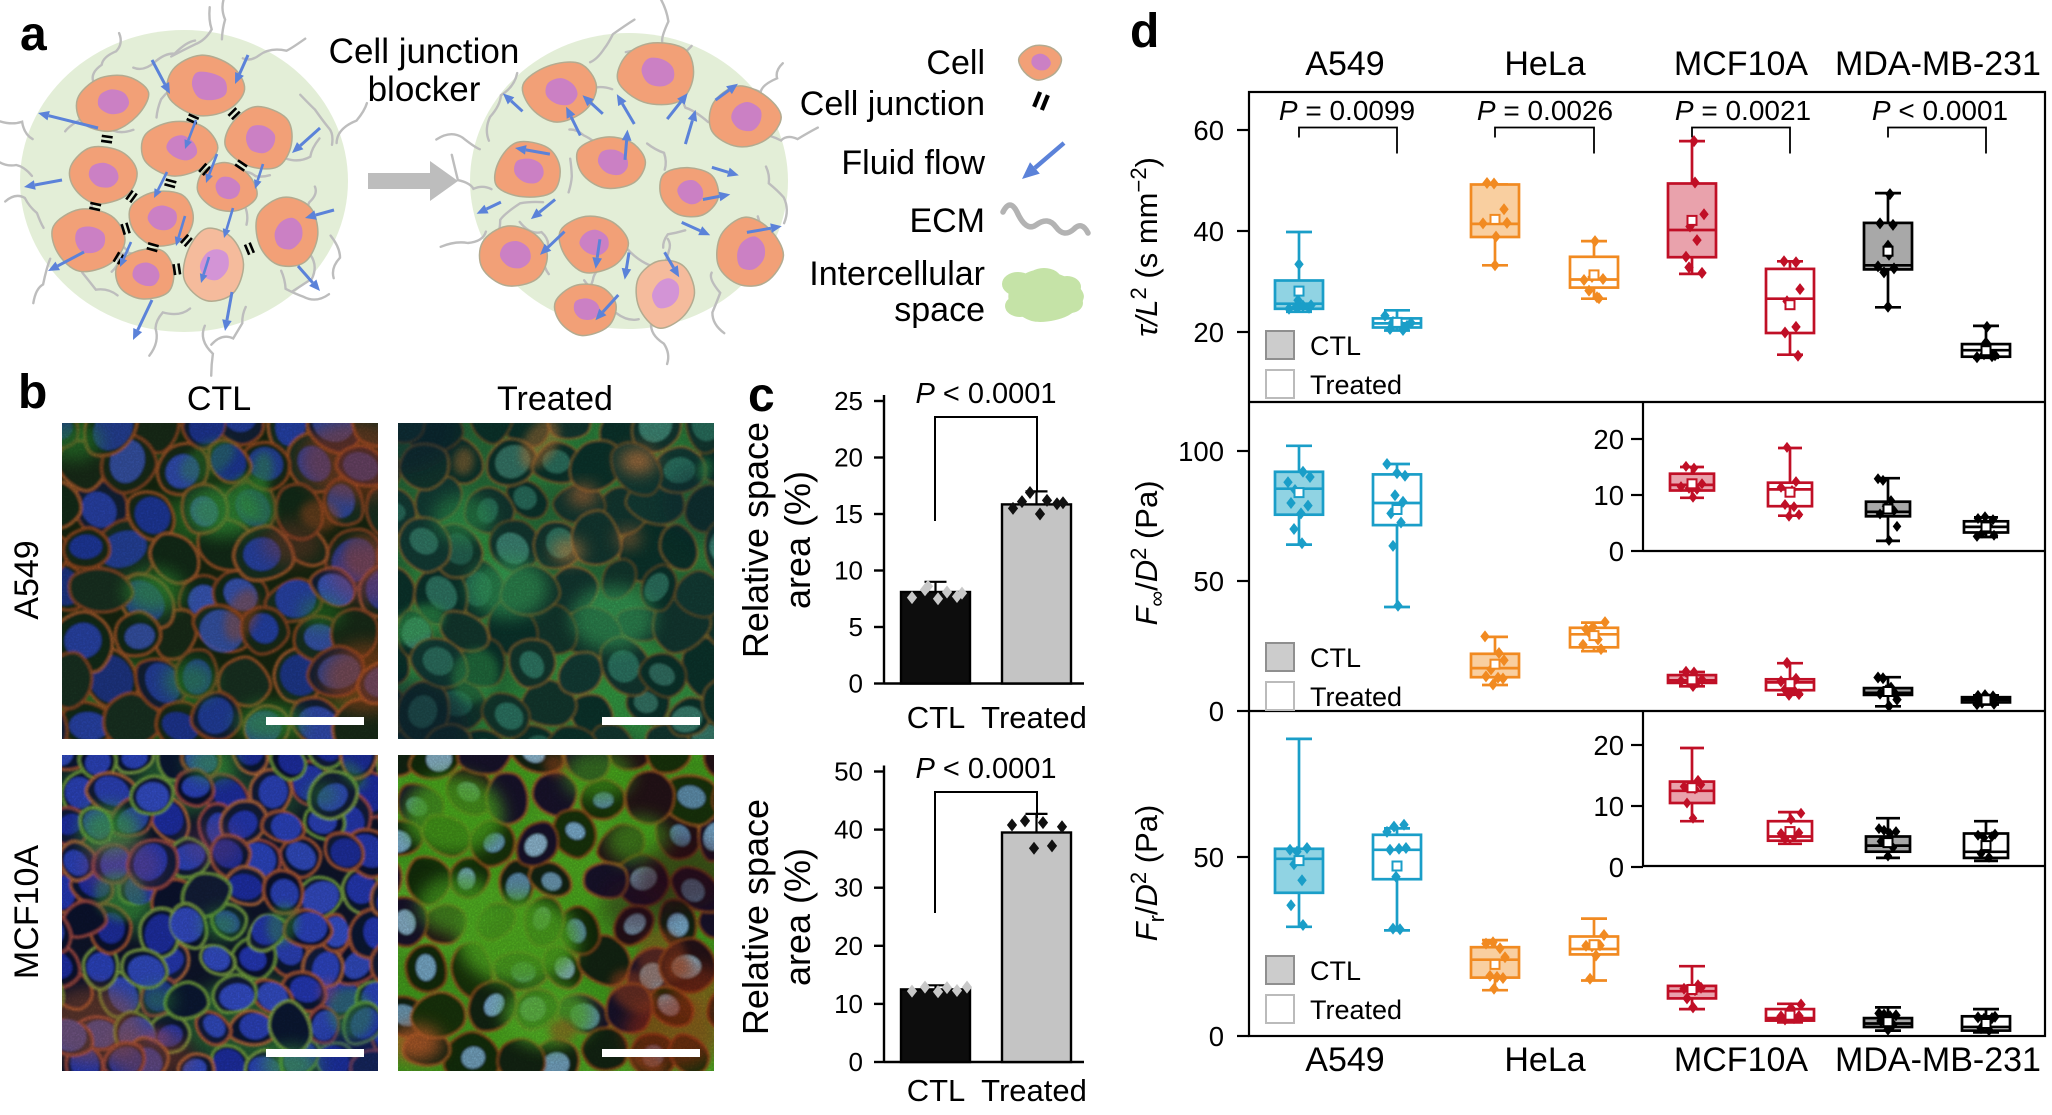 The height and width of the screenshot is (1115, 2052). Describe the element at coordinates (1147, 552) in the screenshot. I see `svg-text: F∞/D2 (Pa)` at that location.